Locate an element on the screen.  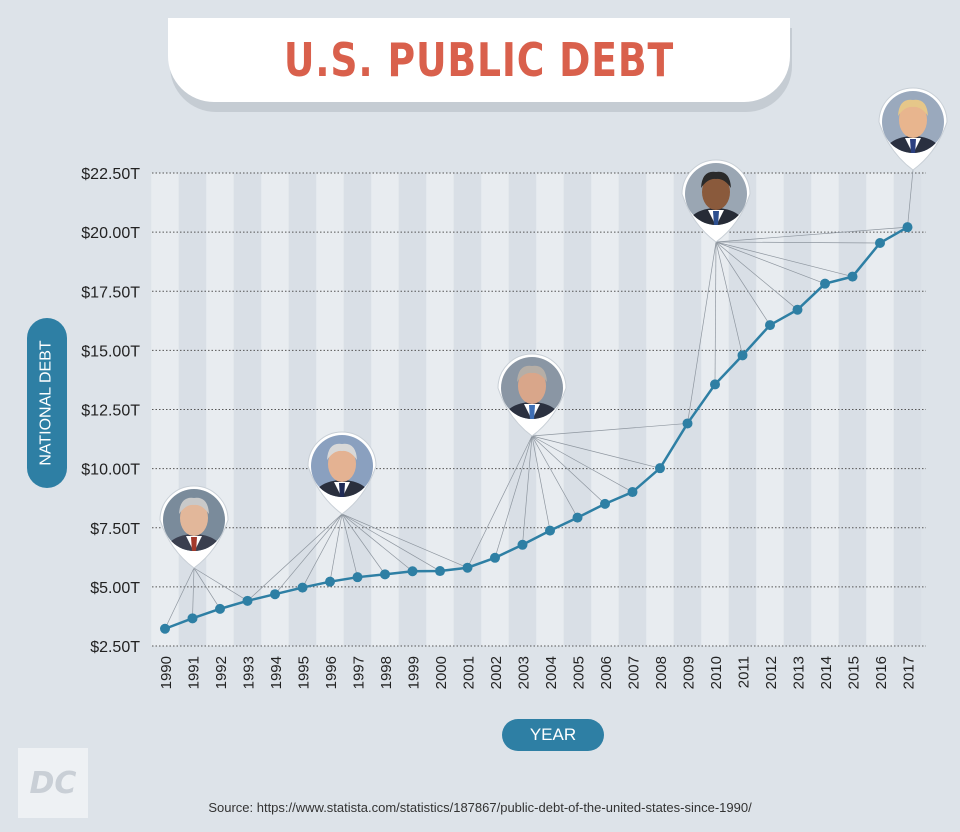
logo: DC is located at coordinates (53, 783).